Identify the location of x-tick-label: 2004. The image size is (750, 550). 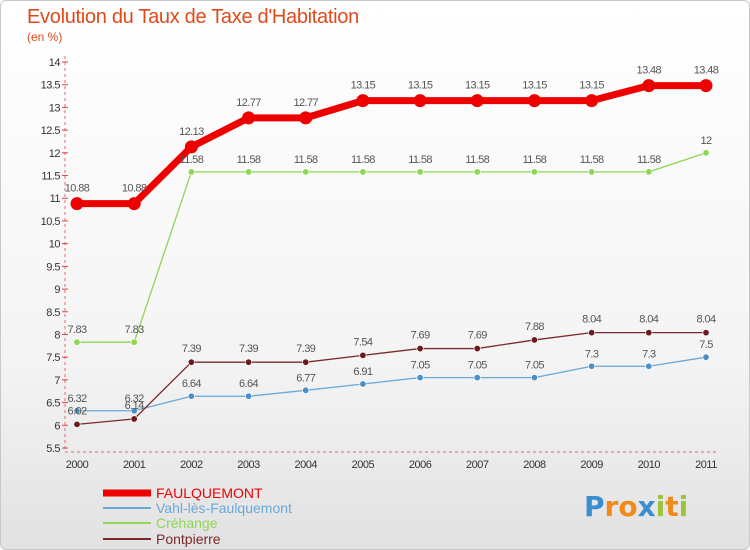
(305, 465).